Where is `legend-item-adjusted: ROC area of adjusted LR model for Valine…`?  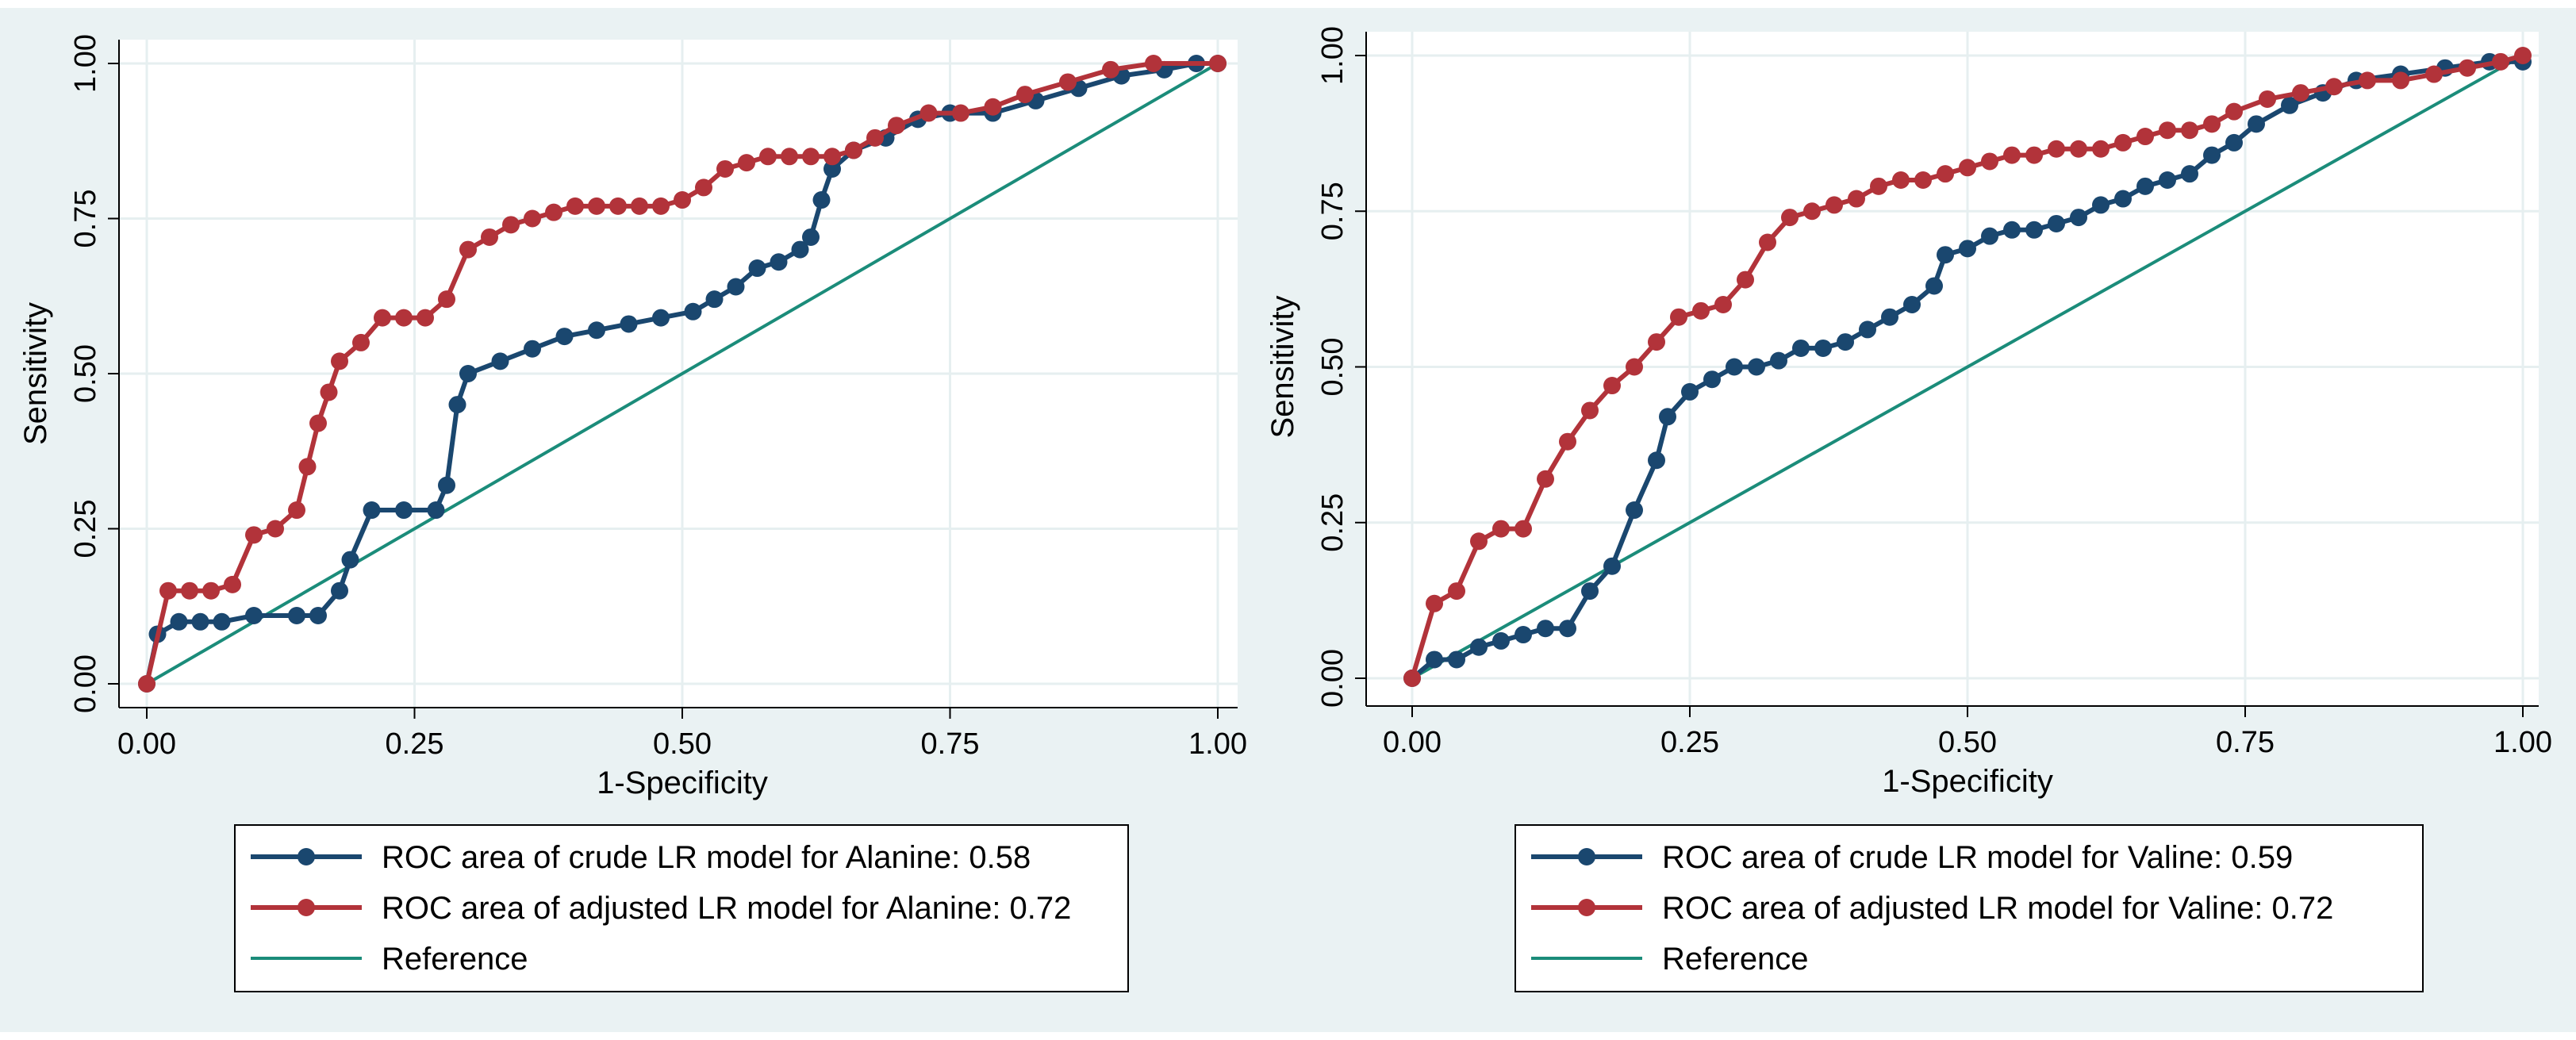 legend-item-adjusted: ROC area of adjusted LR model for Valine… is located at coordinates (1932, 908).